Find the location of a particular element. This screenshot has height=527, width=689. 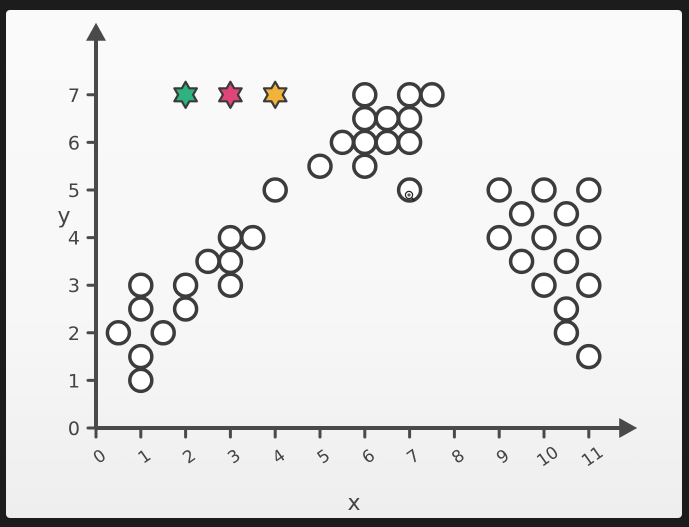

y-tick-label: 6 is located at coordinates (74, 143).